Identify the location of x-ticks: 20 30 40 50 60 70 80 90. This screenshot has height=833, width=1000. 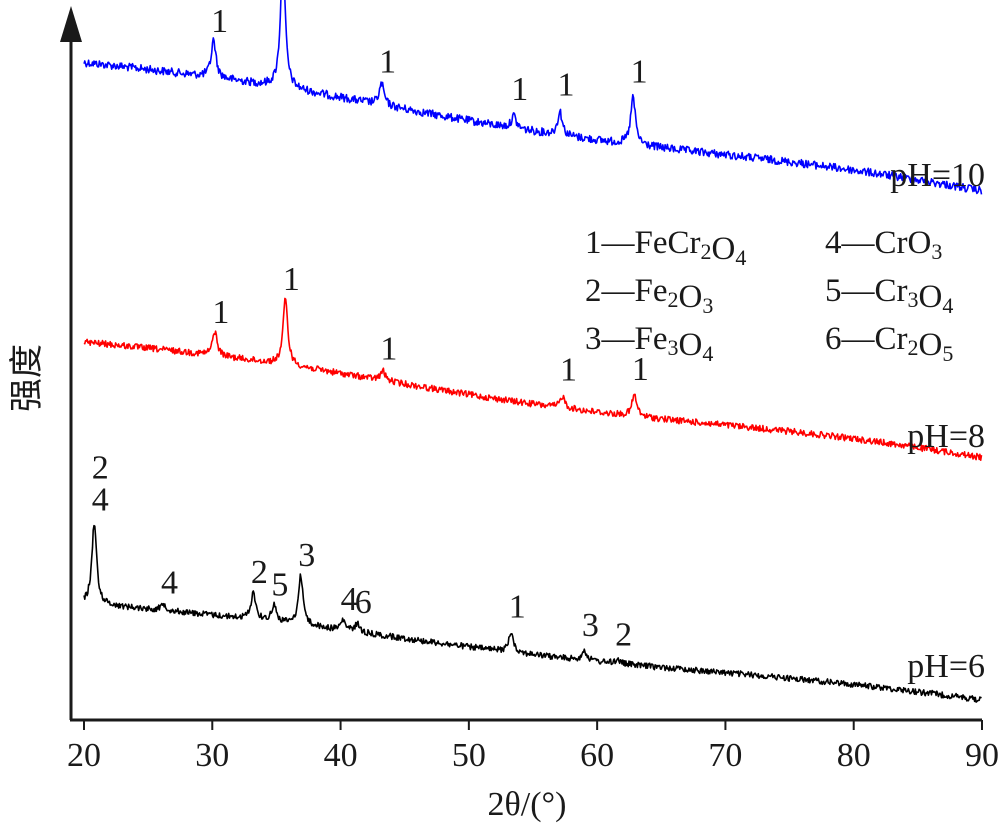
(533, 747).